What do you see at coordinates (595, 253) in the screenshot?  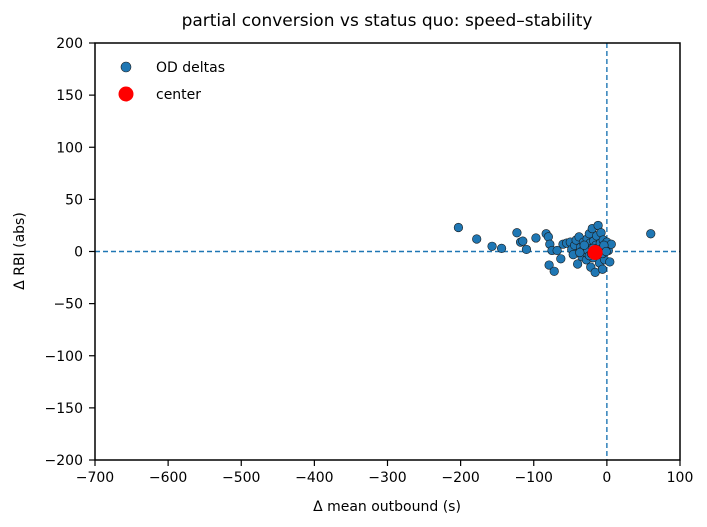 I see `center-point` at bounding box center [595, 253].